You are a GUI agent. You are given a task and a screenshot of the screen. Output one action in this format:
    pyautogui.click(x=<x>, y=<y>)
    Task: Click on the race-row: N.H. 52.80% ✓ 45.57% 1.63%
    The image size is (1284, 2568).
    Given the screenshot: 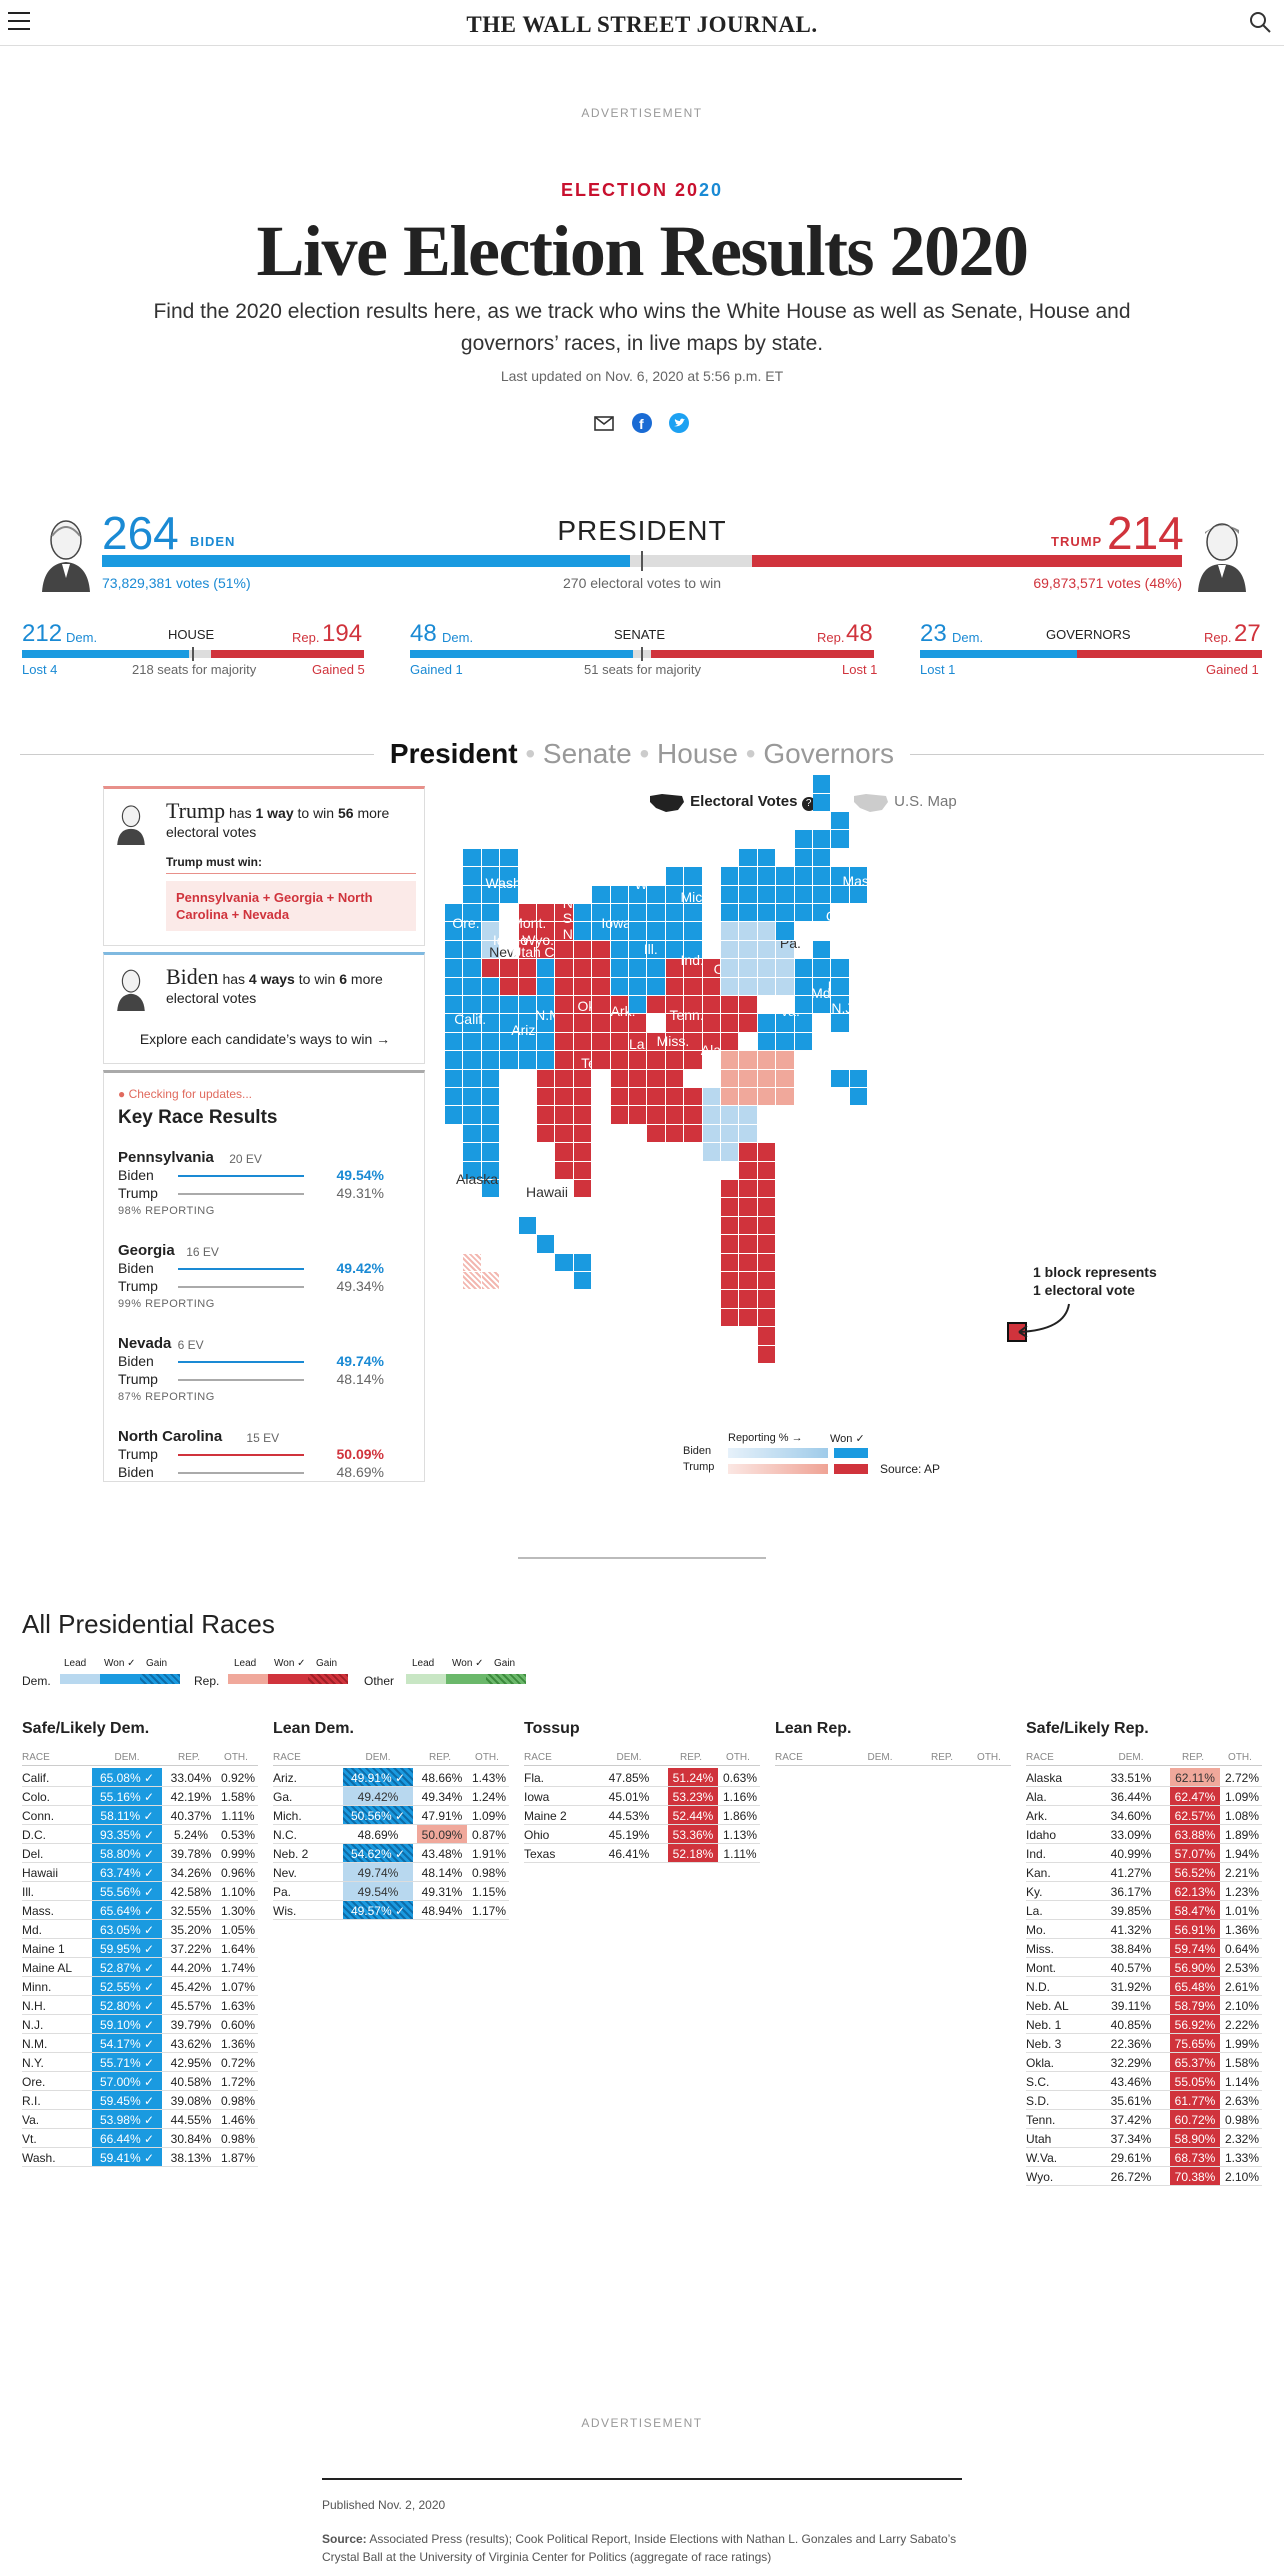 What is the action you would take?
    pyautogui.click(x=140, y=2005)
    